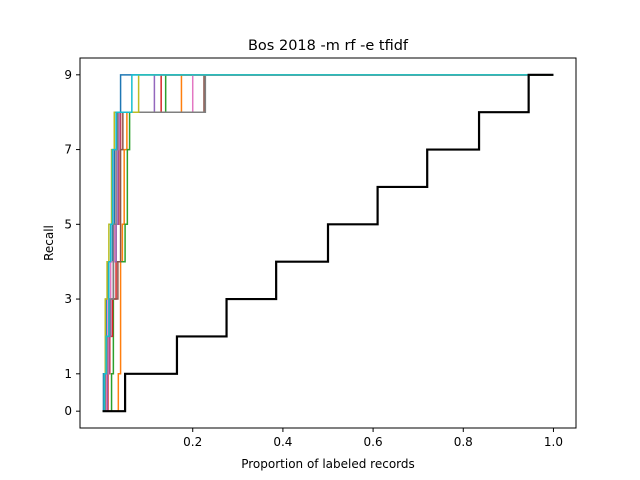  I want to click on x-axis-label: Proportion of labeled records, so click(328, 464).